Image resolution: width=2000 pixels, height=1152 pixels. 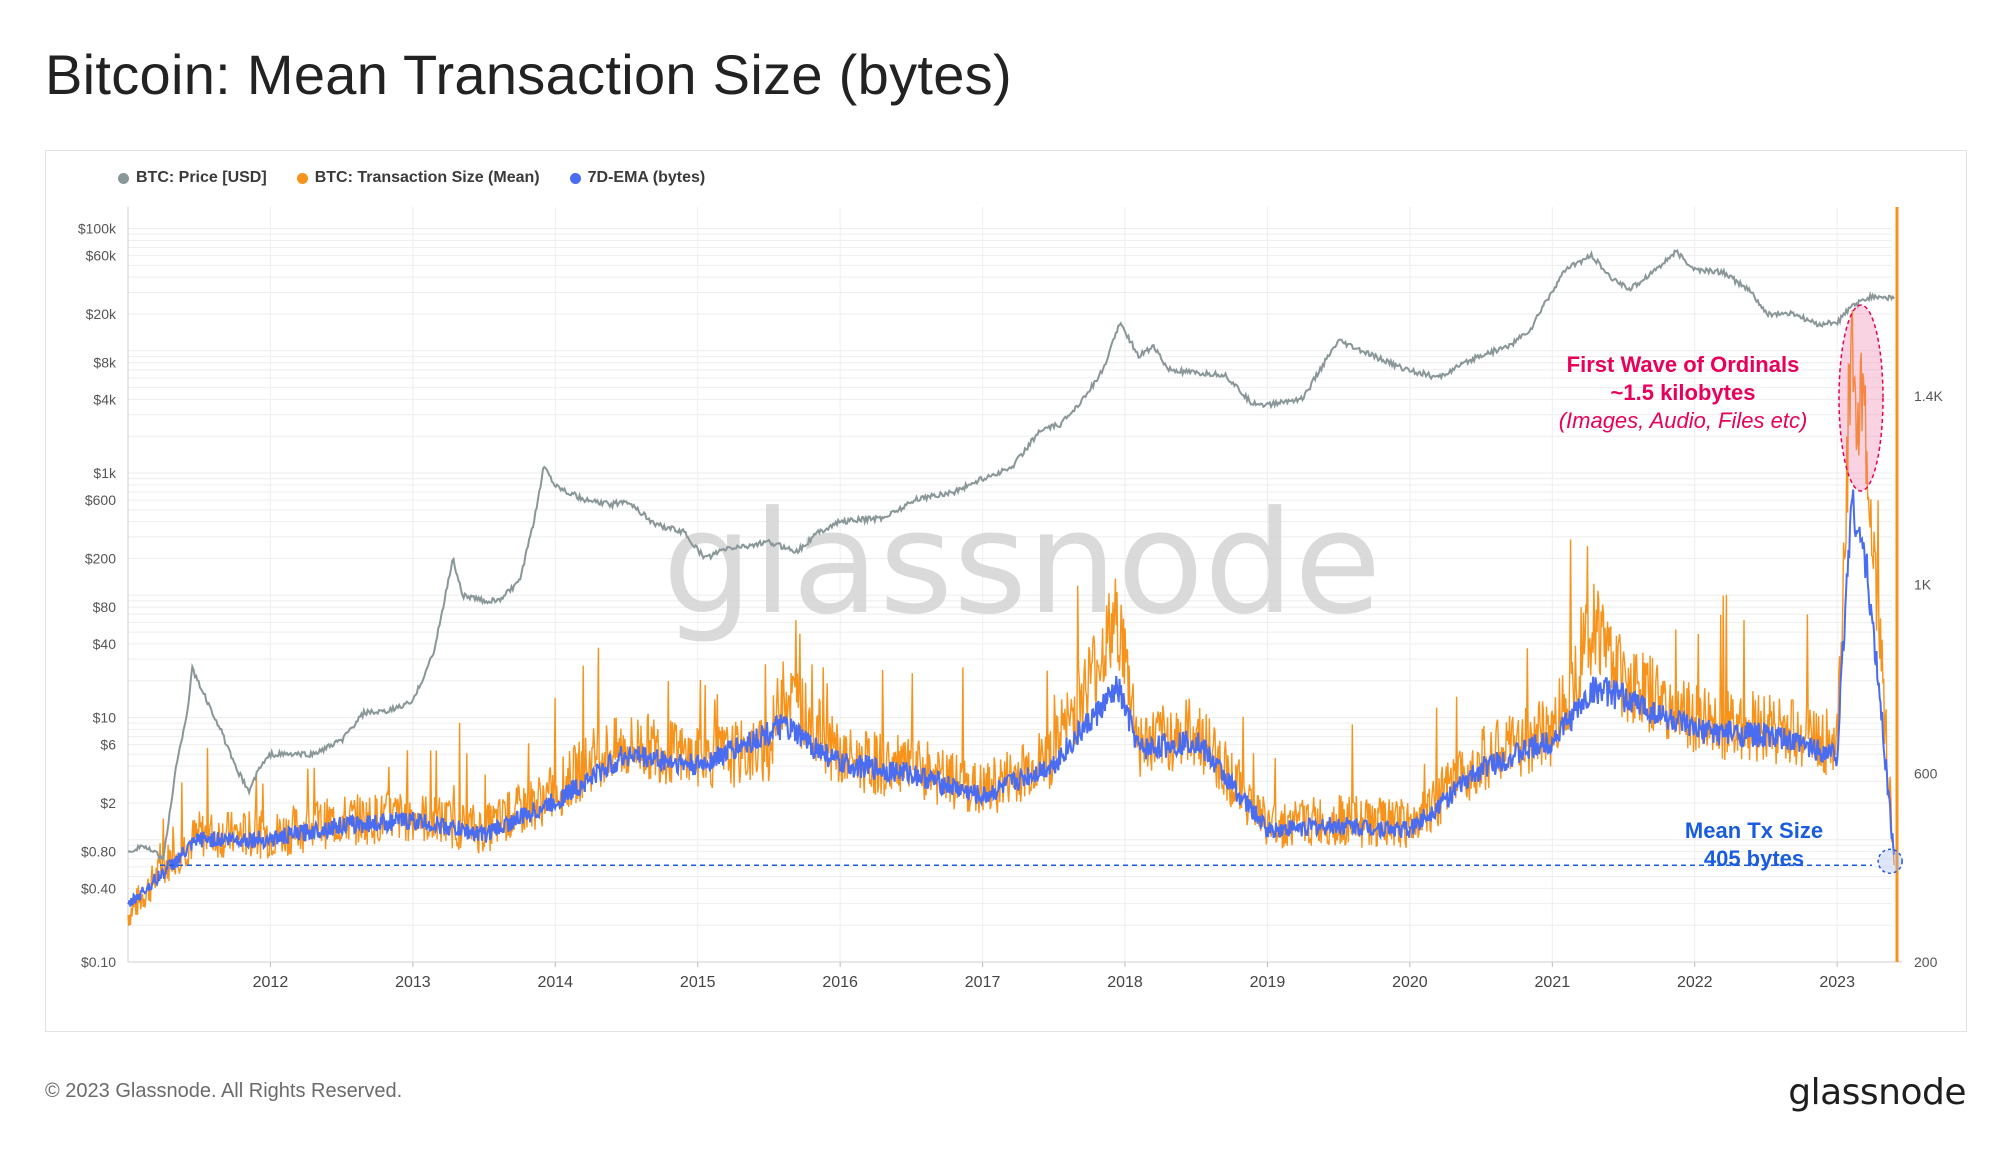 I want to click on left-tick-label: $1k, so click(x=105, y=473).